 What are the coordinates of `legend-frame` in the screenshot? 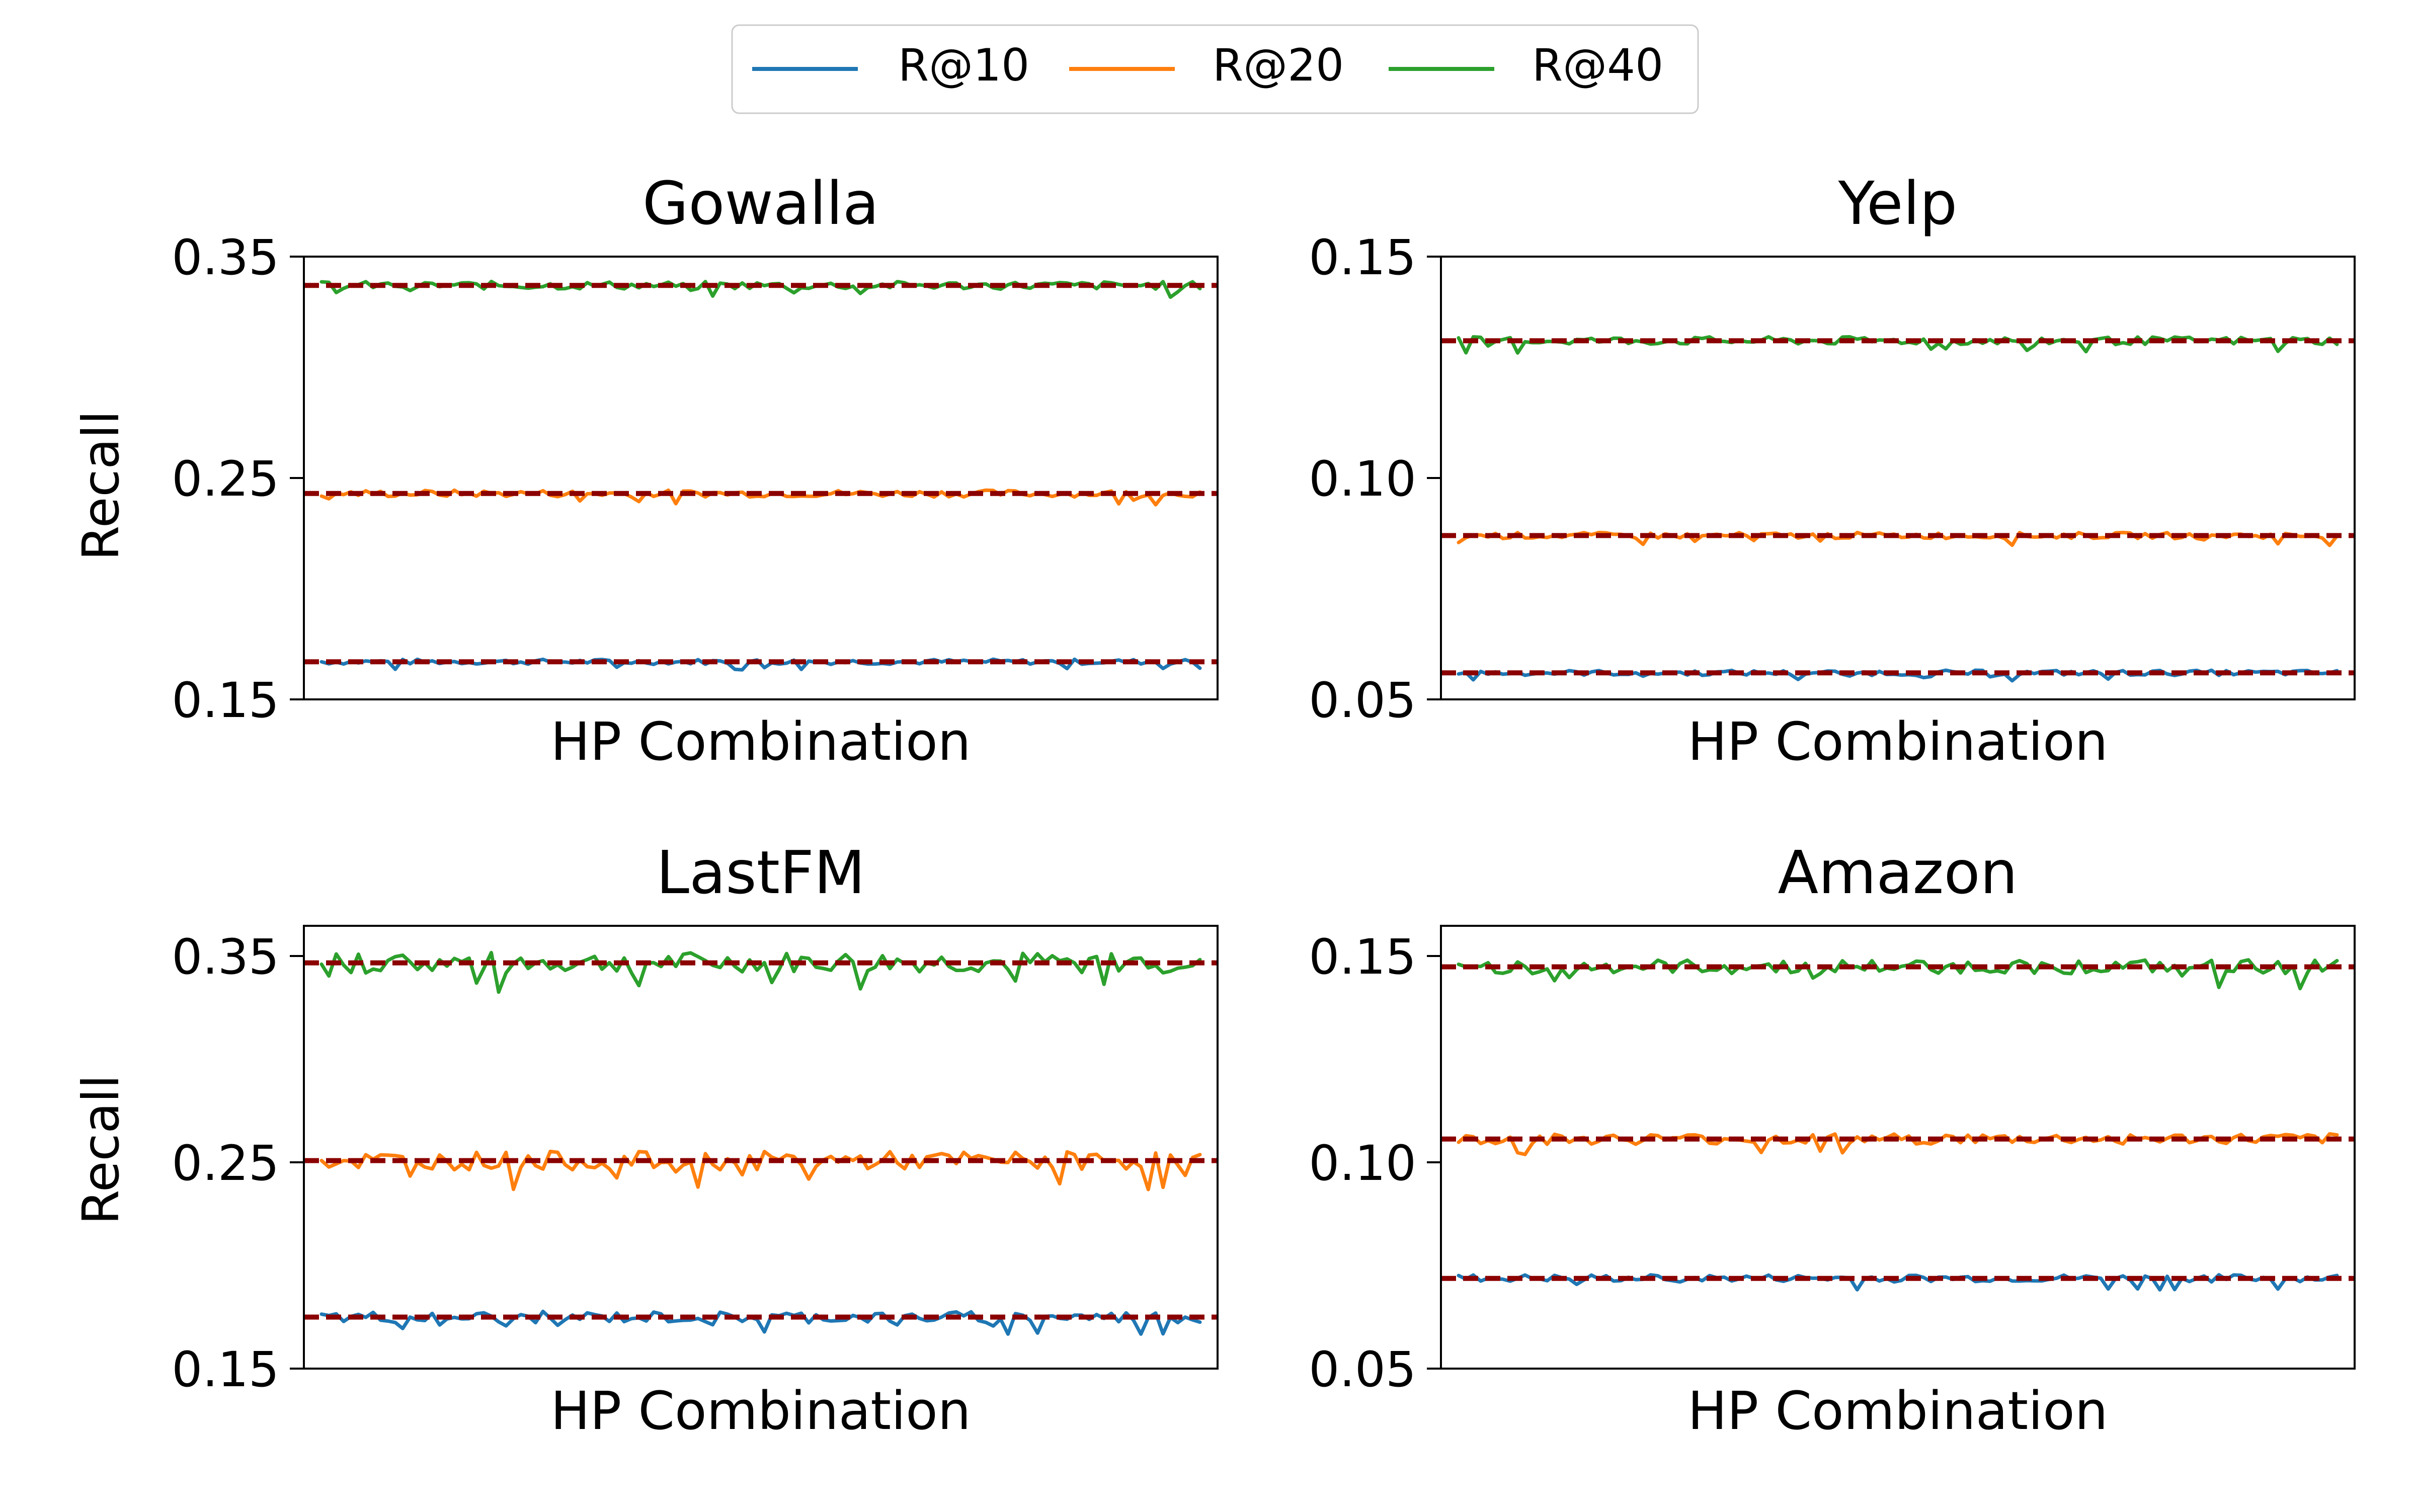 It's located at (1215, 69).